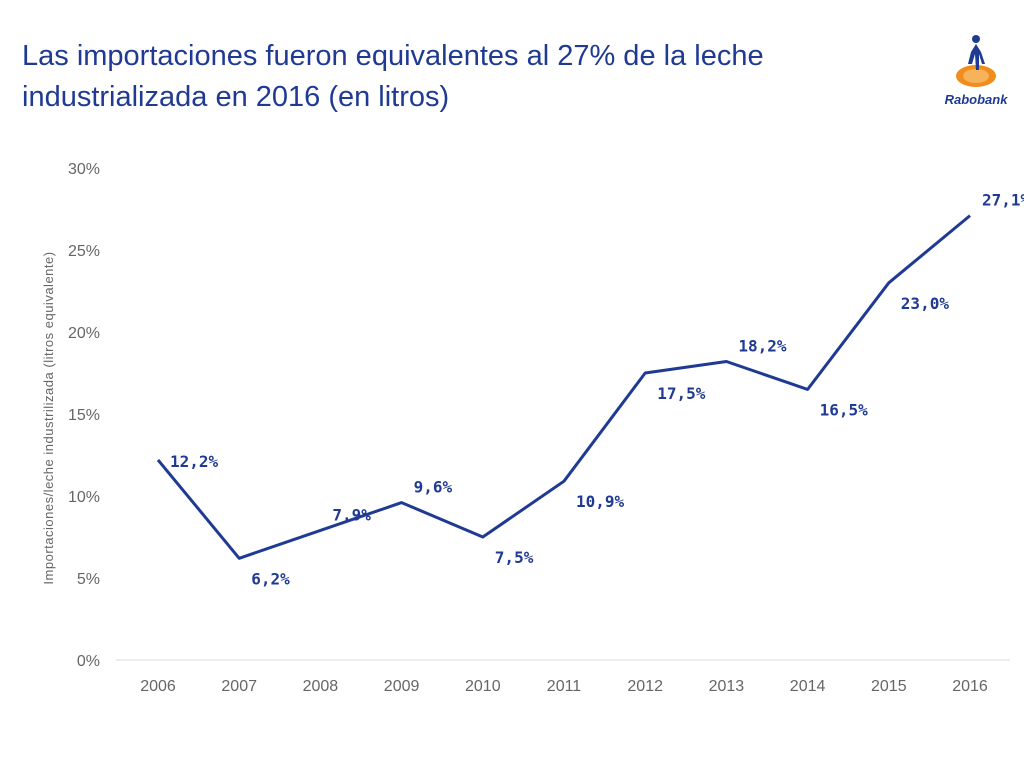 This screenshot has width=1024, height=768. Describe the element at coordinates (564, 686) in the screenshot. I see `x-tick-label: 2011` at that location.